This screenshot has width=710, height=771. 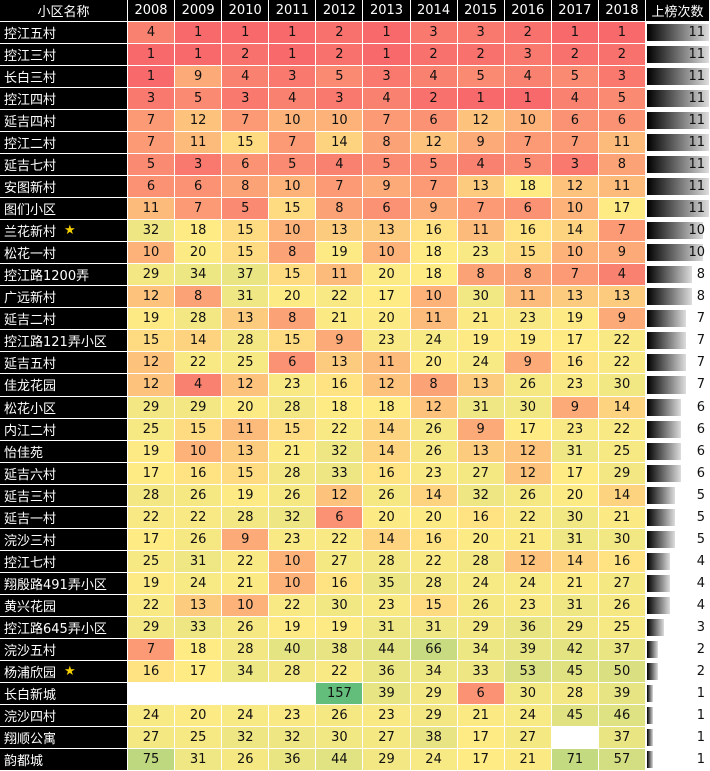 What do you see at coordinates (199, 297) in the screenshot?
I see `rank-cell: 8` at bounding box center [199, 297].